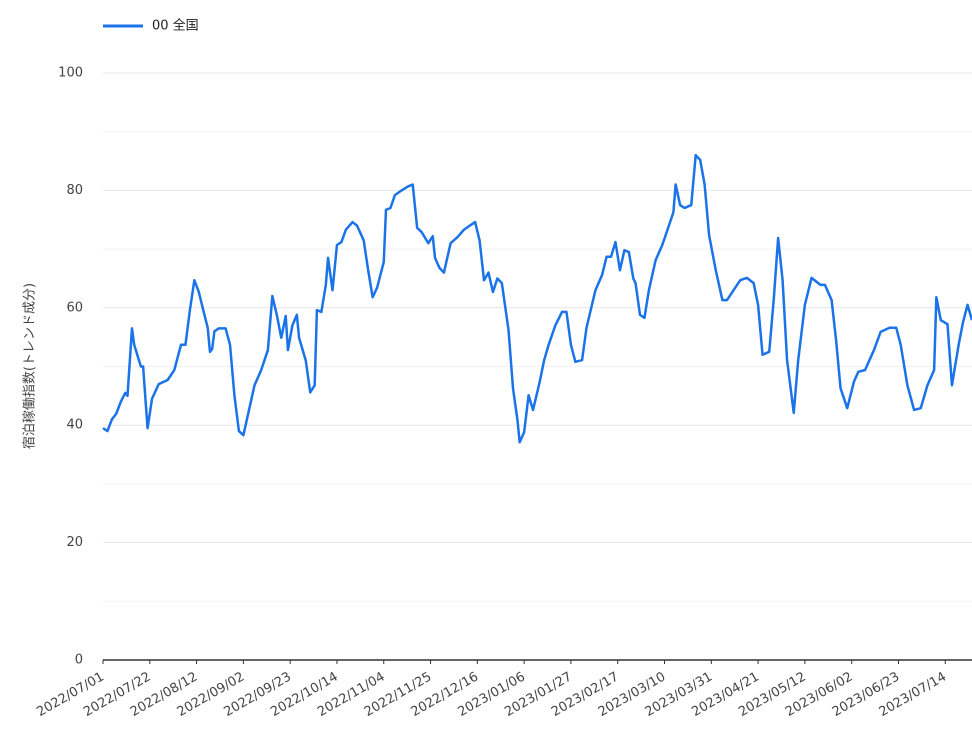 This screenshot has width=972, height=749. I want to click on y-tick-label: 80, so click(74, 190).